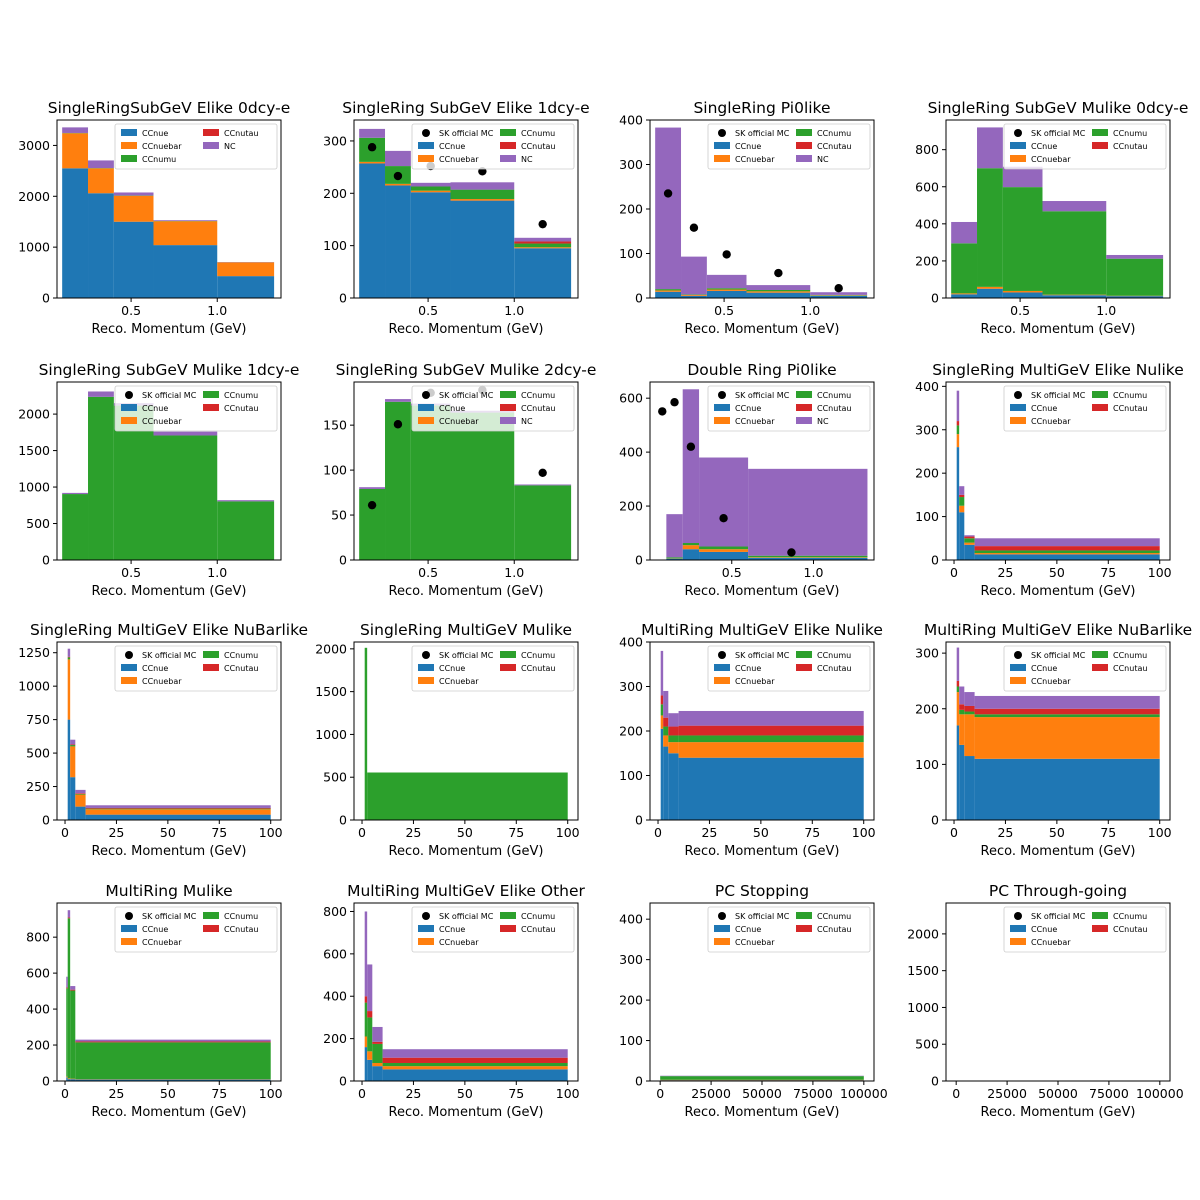 Image resolution: width=1200 pixels, height=1200 pixels. What do you see at coordinates (834, 655) in the screenshot?
I see `legend-label: CCnumu` at bounding box center [834, 655].